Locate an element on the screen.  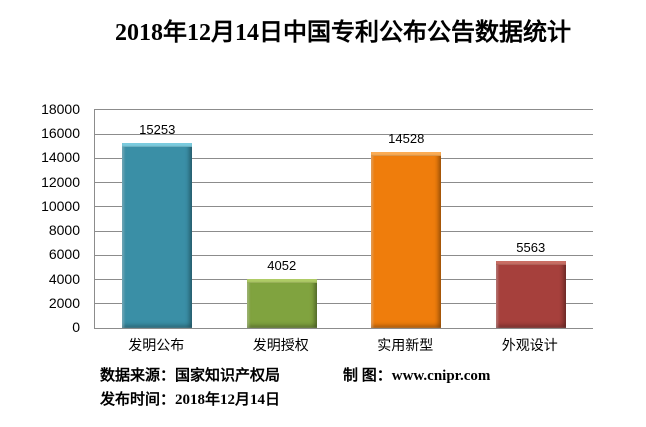
y-tick-label-2000: 2000 is located at coordinates (64, 302).